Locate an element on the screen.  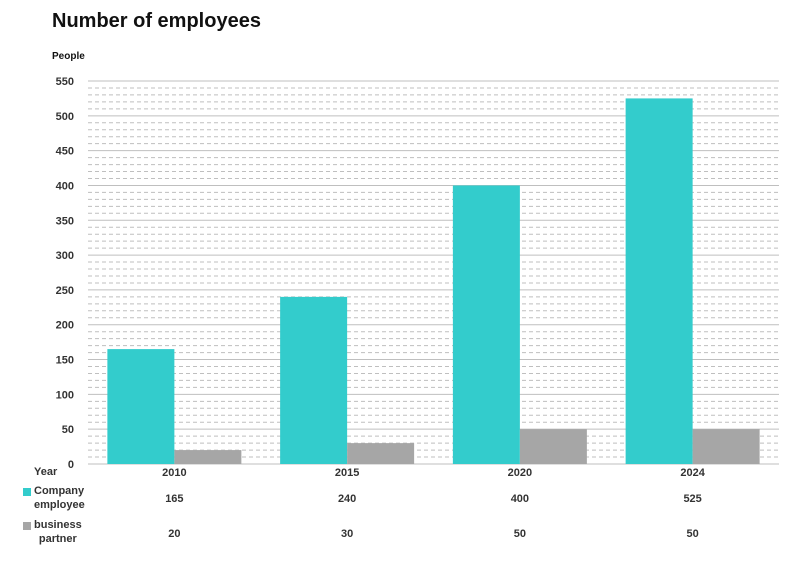
y-tick-label: 50 is located at coordinates (68, 430).